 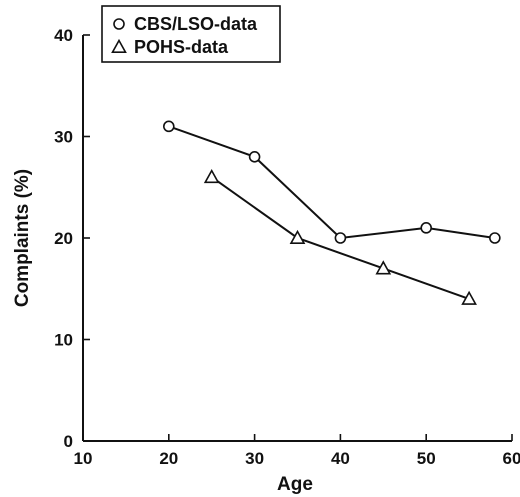 What do you see at coordinates (181, 47) in the screenshot?
I see `legend-label-2: POHS-data` at bounding box center [181, 47].